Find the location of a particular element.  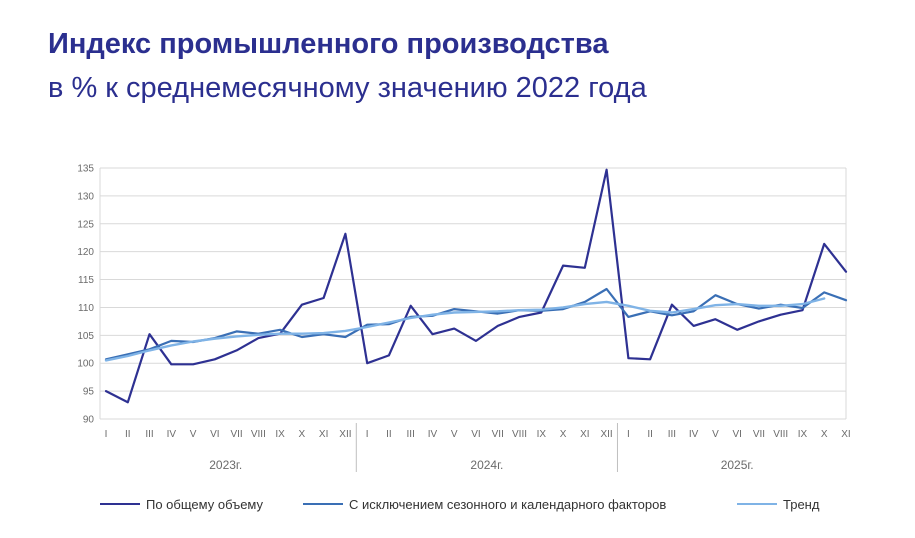

y-tick-label: 95 is located at coordinates (89, 392).